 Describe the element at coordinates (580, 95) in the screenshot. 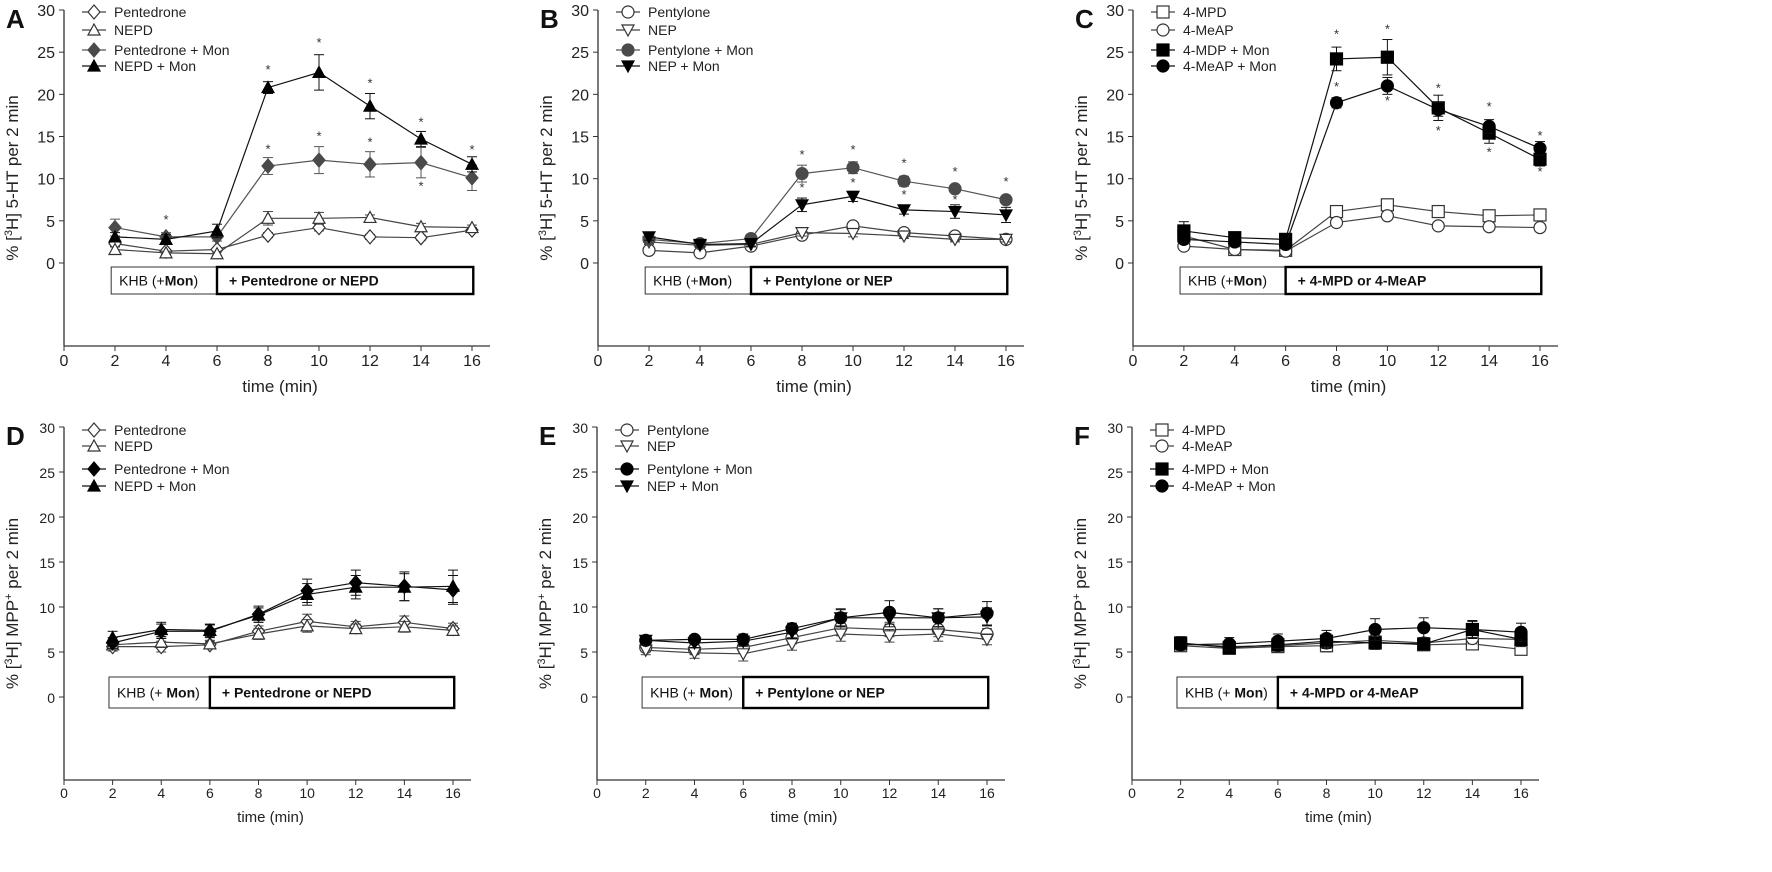

I see `y-tick-label: 20` at that location.